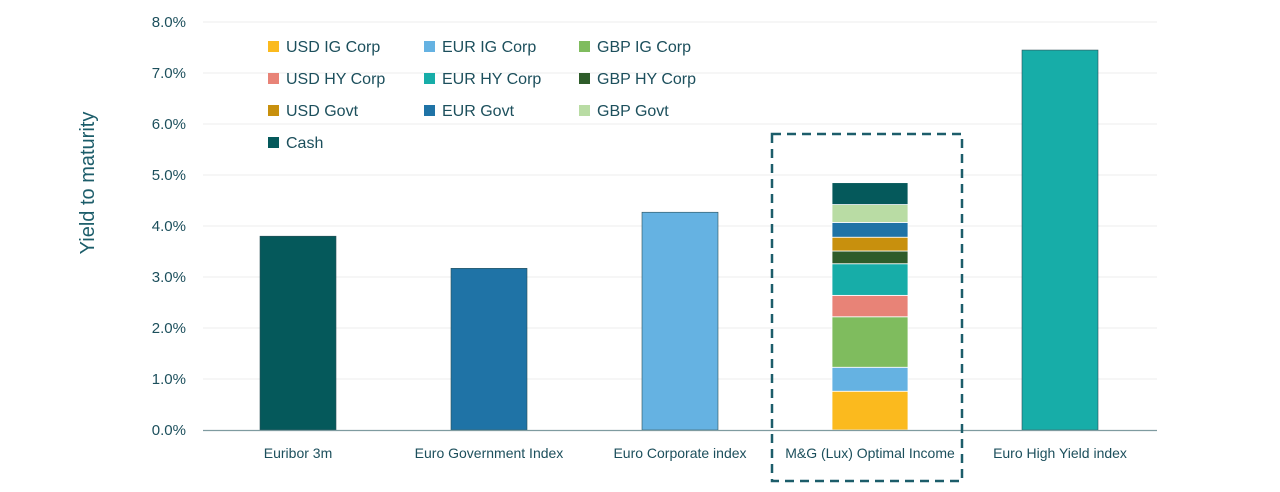  I want to click on legend-label: GBP HY Corp, so click(646, 79).